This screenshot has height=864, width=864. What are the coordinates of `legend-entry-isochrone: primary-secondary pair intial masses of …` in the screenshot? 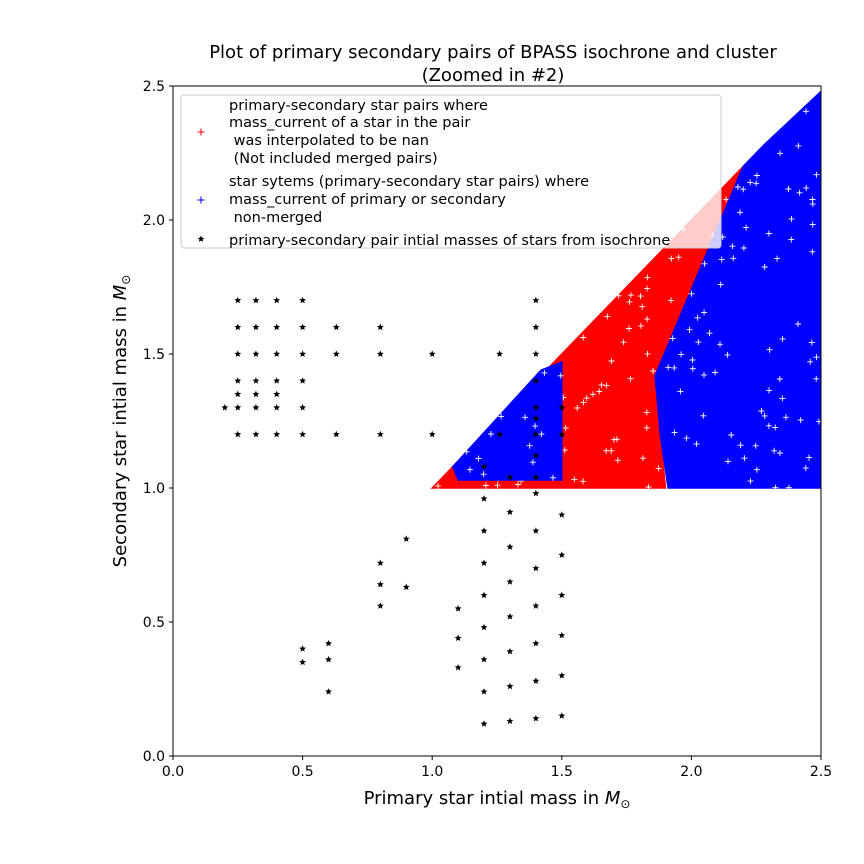 It's located at (433, 241).